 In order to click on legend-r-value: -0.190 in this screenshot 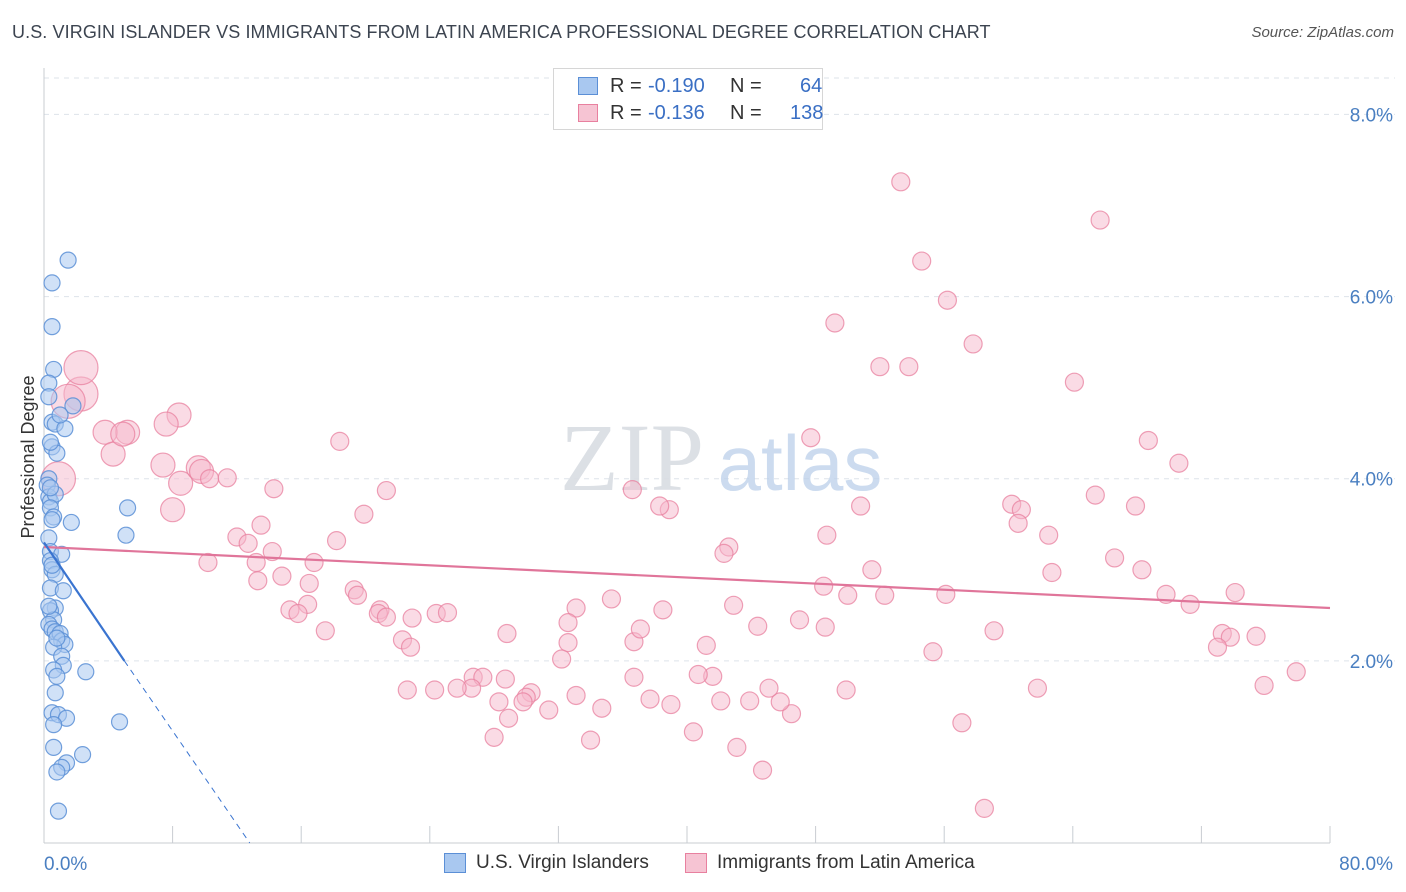, I will do `click(676, 86)`.